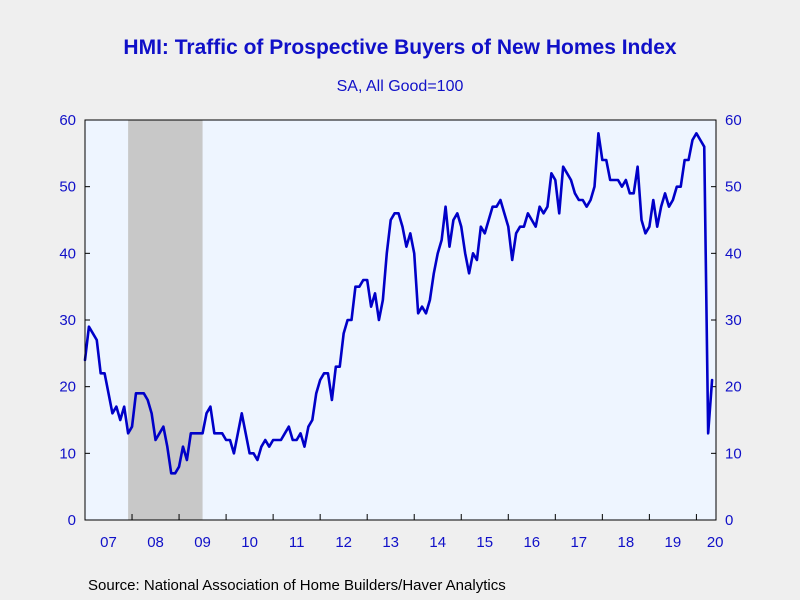 The width and height of the screenshot is (800, 600). What do you see at coordinates (733, 120) in the screenshot?
I see `y-tick-label-right: 60` at bounding box center [733, 120].